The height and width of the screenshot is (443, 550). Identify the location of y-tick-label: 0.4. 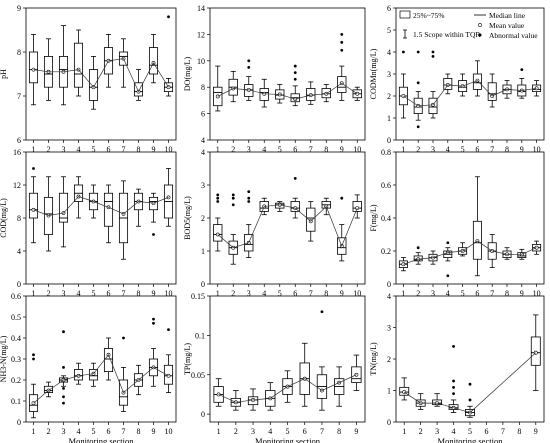
(16, 338).